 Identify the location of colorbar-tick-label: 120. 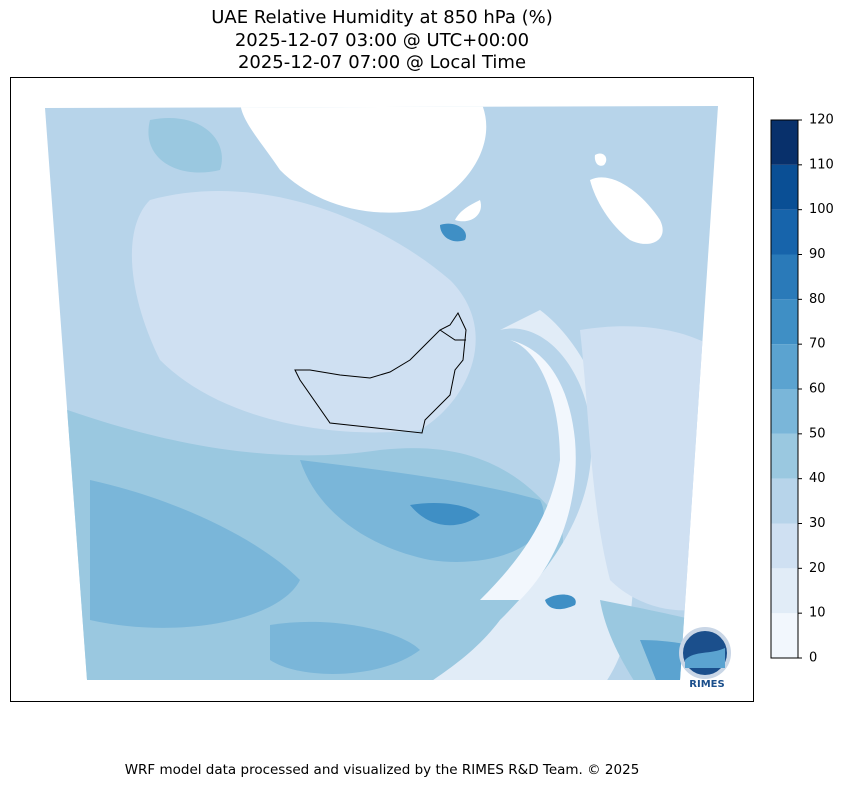
(821, 120).